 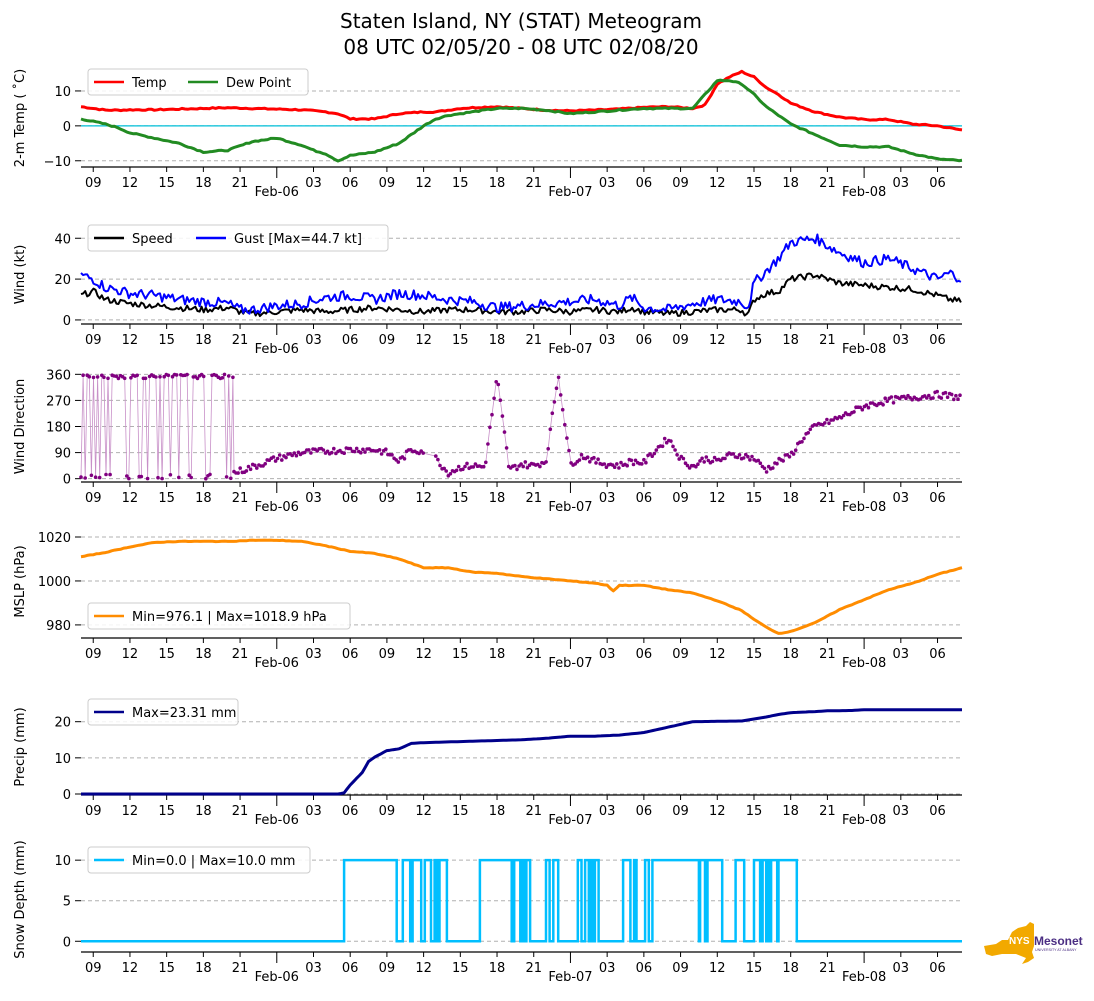 What do you see at coordinates (62, 723) in the screenshot?
I see `y-tick-label: 20` at bounding box center [62, 723].